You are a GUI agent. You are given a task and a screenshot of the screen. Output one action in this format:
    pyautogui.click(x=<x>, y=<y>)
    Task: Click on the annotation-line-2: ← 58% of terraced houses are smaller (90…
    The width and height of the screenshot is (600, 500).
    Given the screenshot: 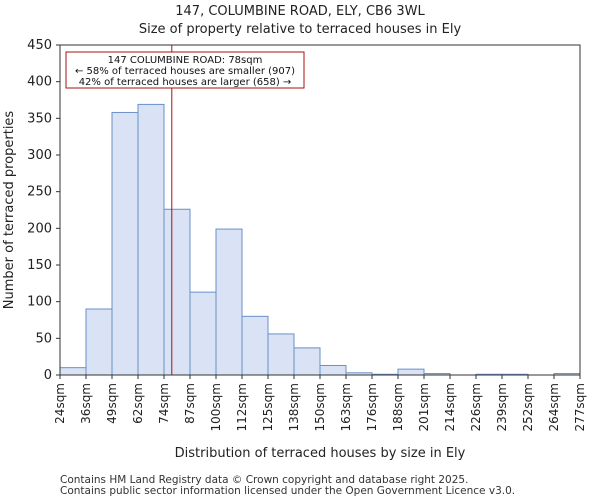 What is the action you would take?
    pyautogui.click(x=185, y=71)
    